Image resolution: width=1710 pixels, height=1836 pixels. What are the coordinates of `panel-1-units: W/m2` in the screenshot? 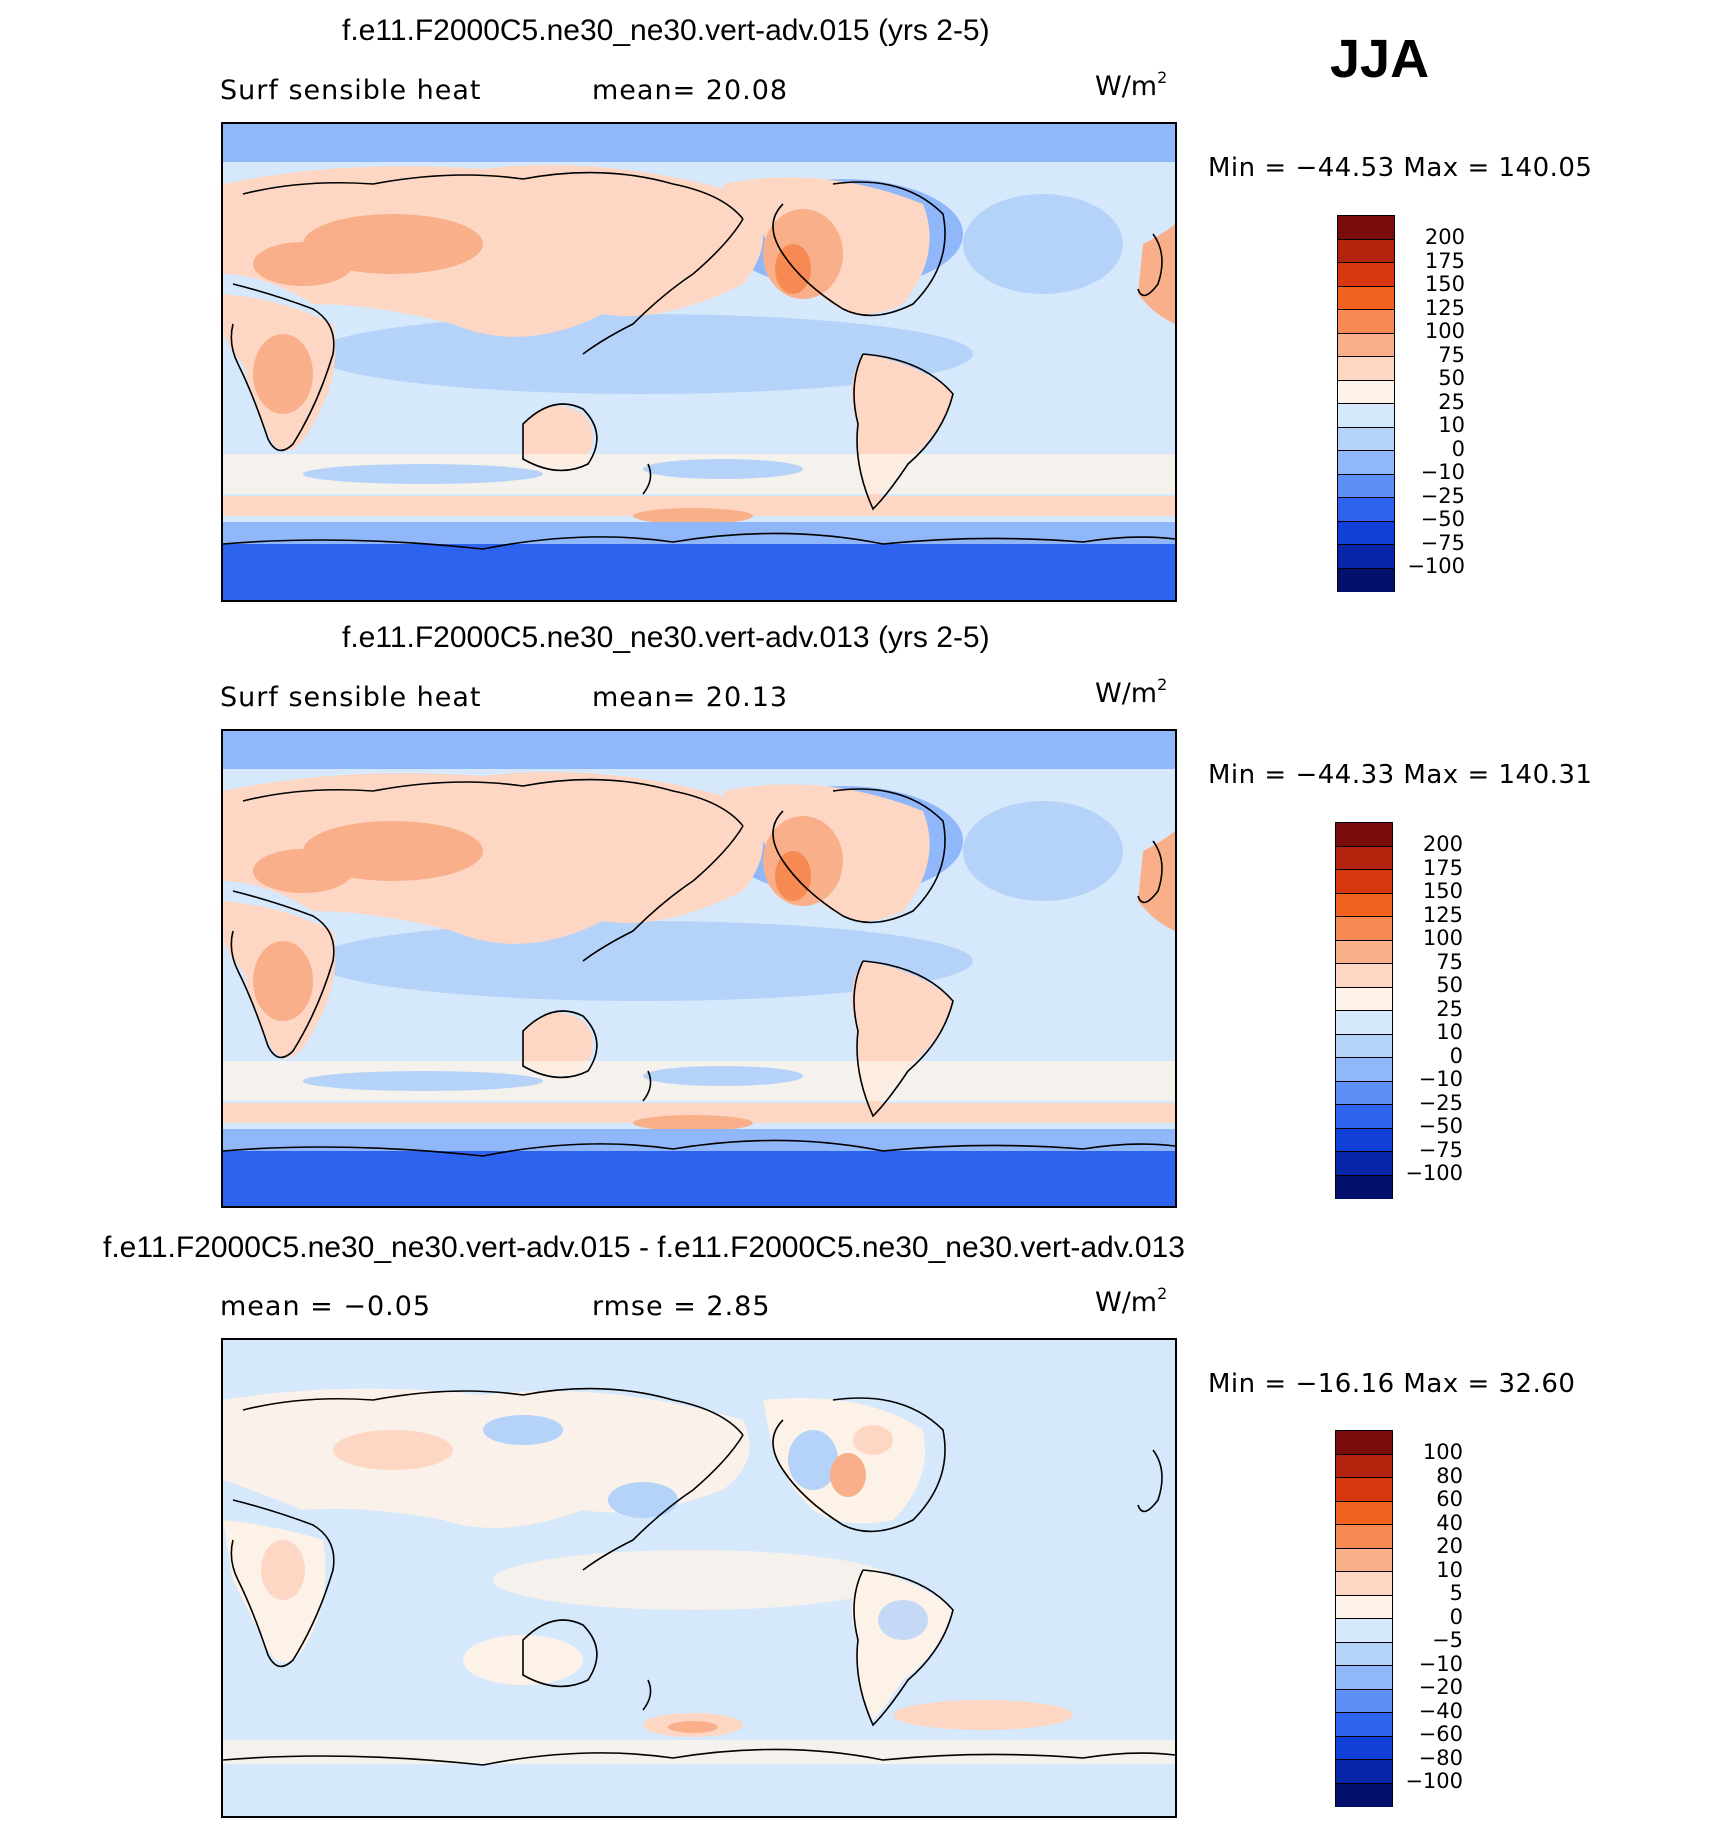 It's located at (1131, 85).